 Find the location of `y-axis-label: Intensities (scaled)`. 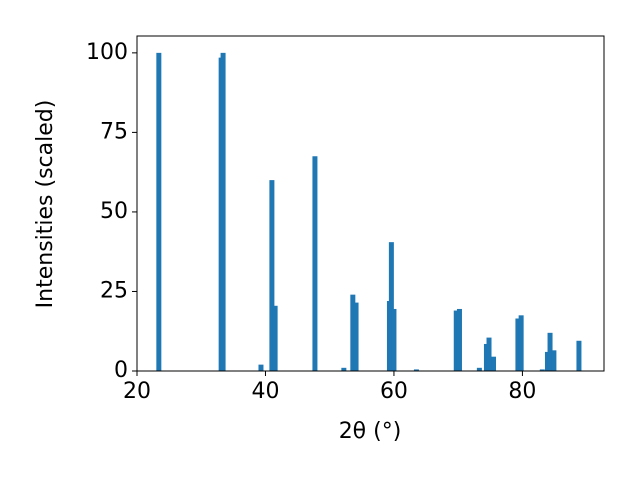

y-axis-label: Intensities (scaled) is located at coordinates (45, 204).